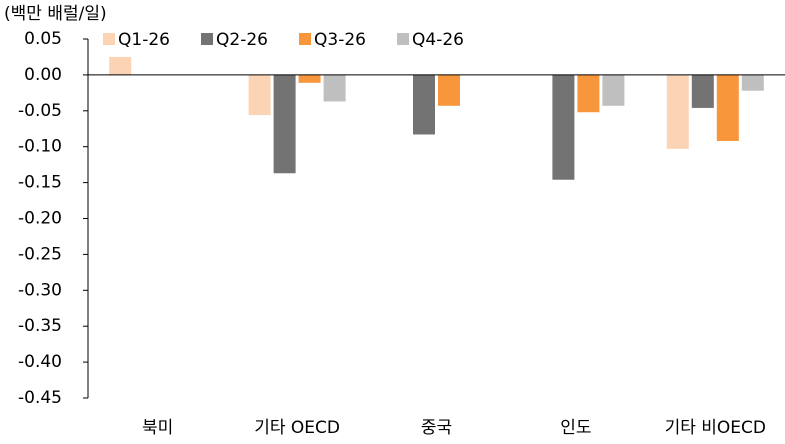 Image resolution: width=785 pixels, height=444 pixels. What do you see at coordinates (242, 40) in the screenshot?
I see `legend-label: Q2-26` at bounding box center [242, 40].